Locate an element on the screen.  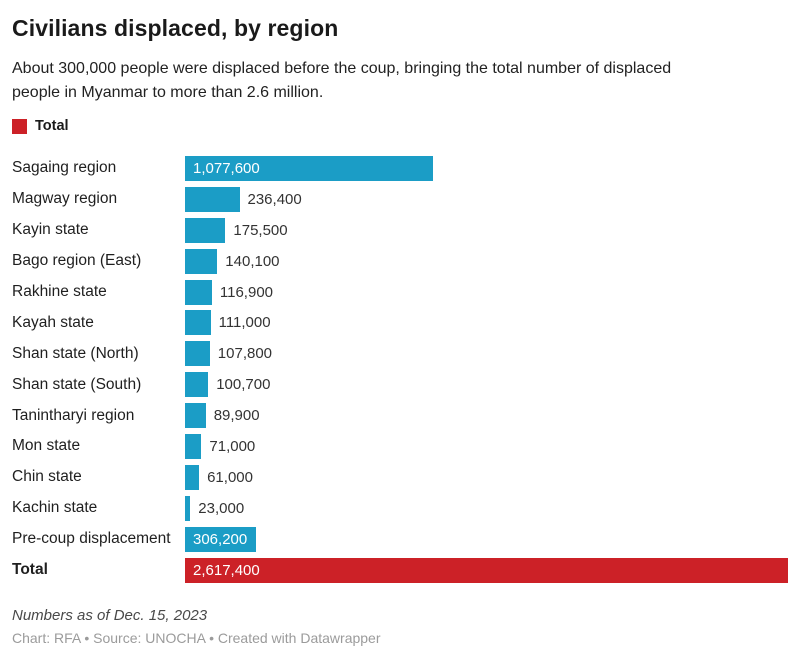
bar-value-label: 140,100 is located at coordinates (252, 261).